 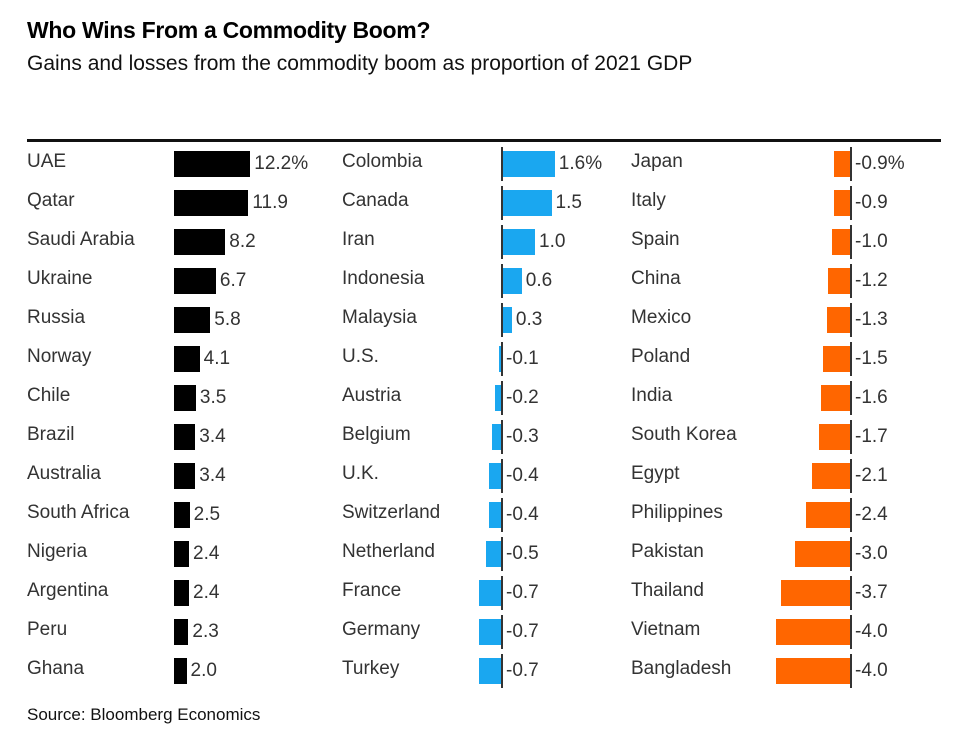 I want to click on data-label: -0.3, so click(x=522, y=436).